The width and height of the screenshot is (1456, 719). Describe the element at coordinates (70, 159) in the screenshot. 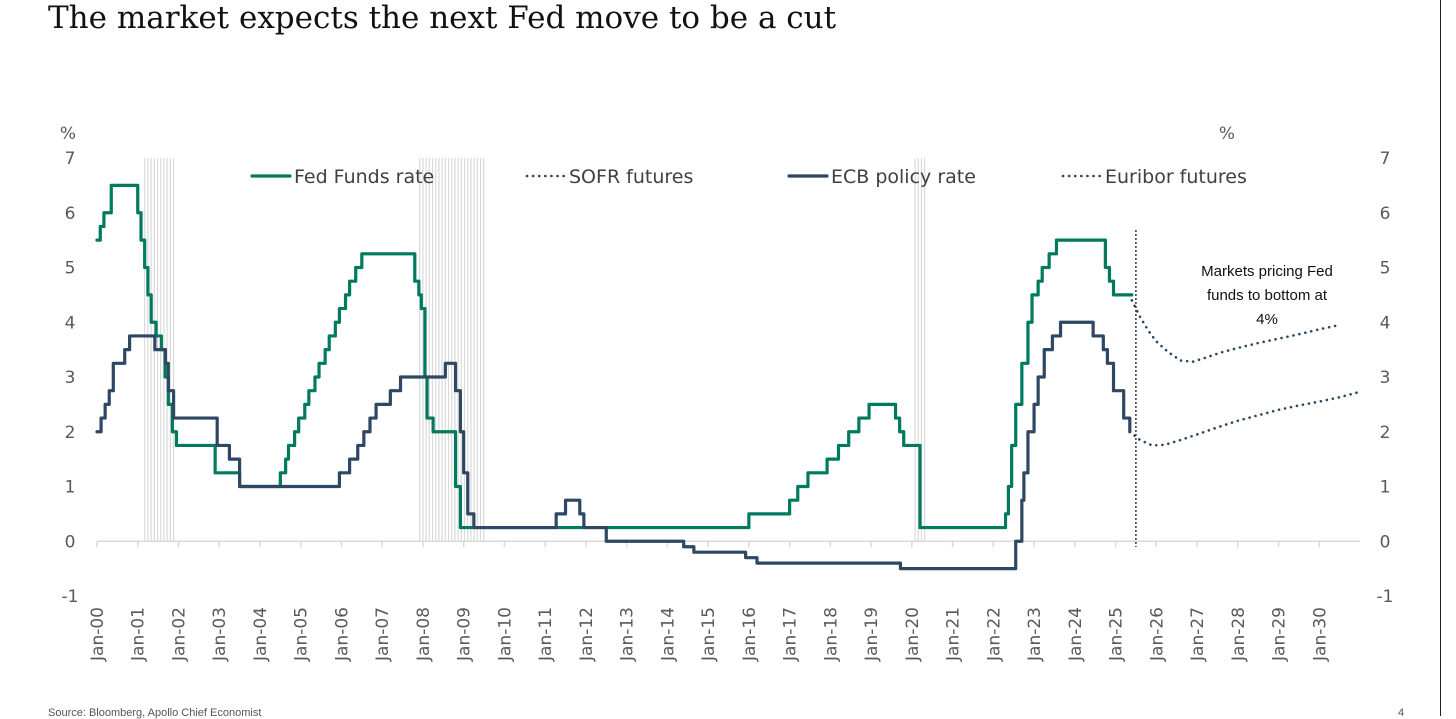

I see `y-tick-left: 7` at that location.